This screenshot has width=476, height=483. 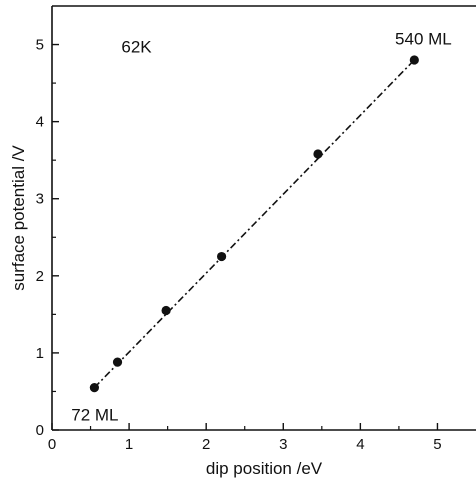 I want to click on x-tick-label: 2, so click(x=206, y=444).